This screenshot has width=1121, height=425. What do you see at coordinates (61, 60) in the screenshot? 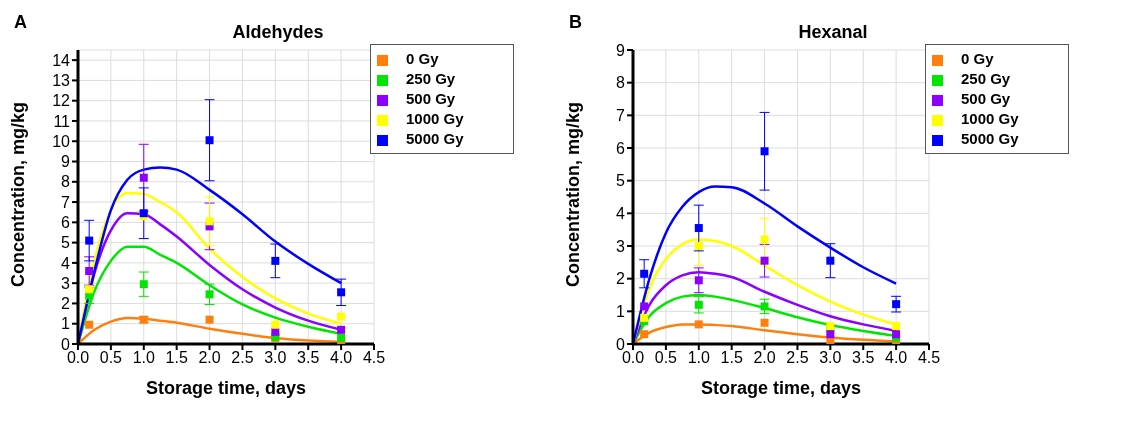
I see `y-tick-label: 14` at bounding box center [61, 60].